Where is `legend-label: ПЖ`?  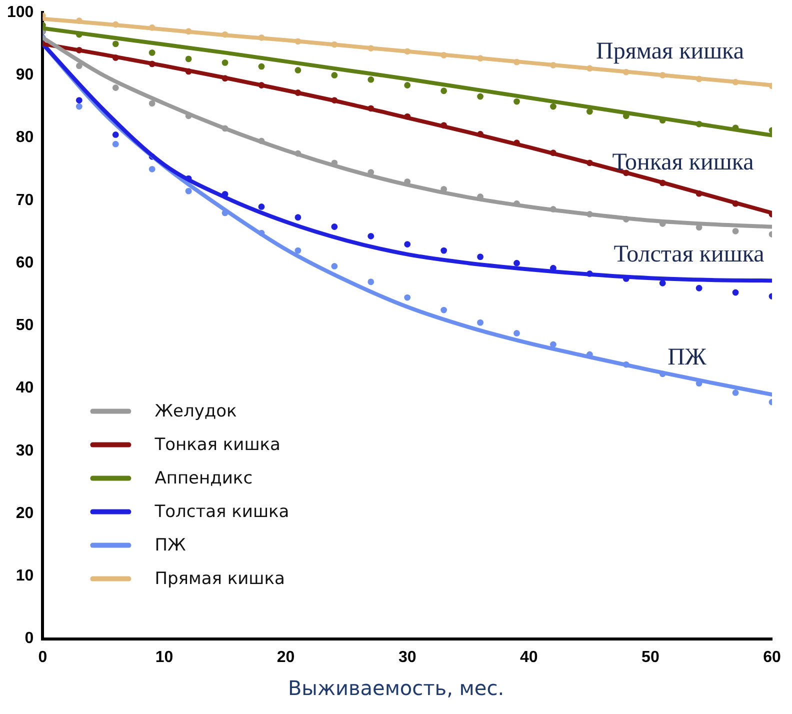
legend-label: ПЖ is located at coordinates (170, 546).